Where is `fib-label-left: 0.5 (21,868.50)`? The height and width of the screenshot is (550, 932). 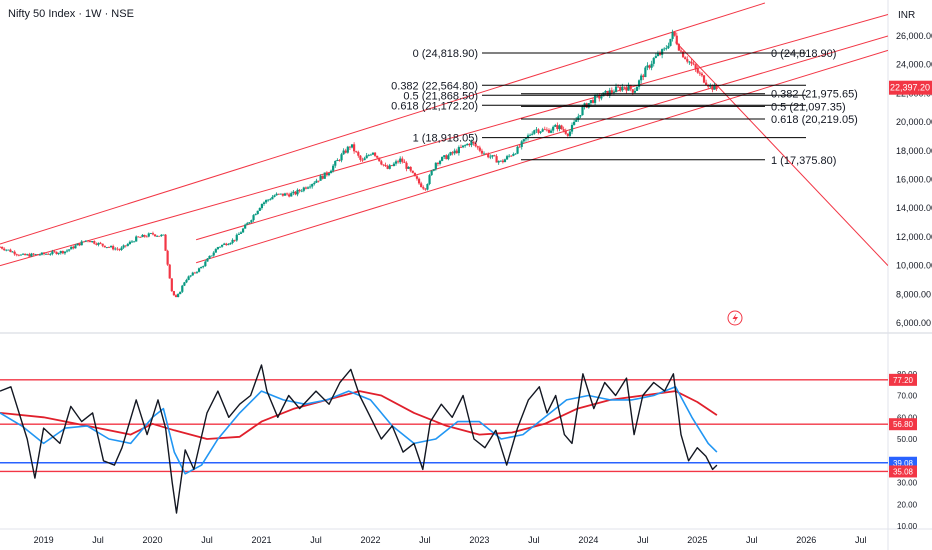 fib-label-left: 0.5 (21,868.50) is located at coordinates (440, 96).